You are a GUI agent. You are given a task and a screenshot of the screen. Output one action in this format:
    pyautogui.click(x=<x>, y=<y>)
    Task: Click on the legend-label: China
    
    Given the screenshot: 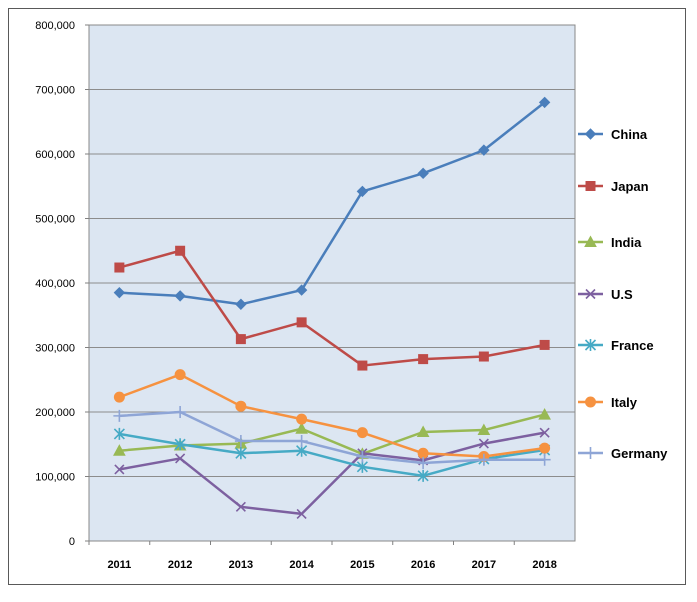 What is the action you would take?
    pyautogui.click(x=629, y=134)
    